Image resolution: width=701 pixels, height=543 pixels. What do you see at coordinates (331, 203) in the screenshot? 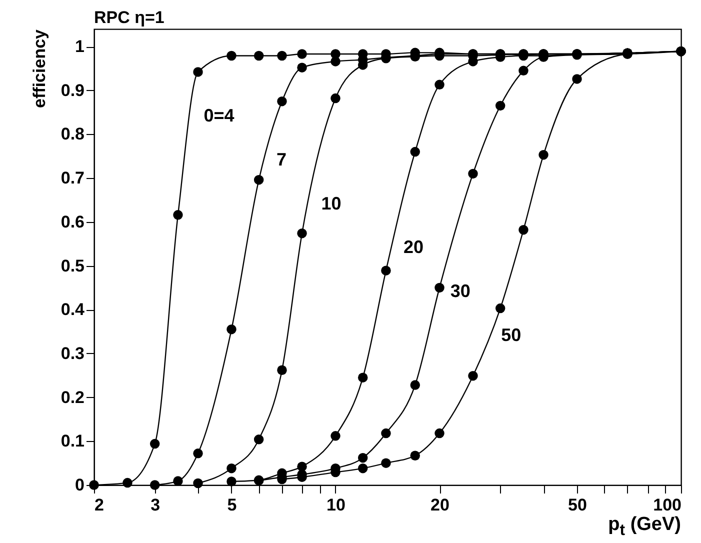
I see `series-label: 10` at bounding box center [331, 203].